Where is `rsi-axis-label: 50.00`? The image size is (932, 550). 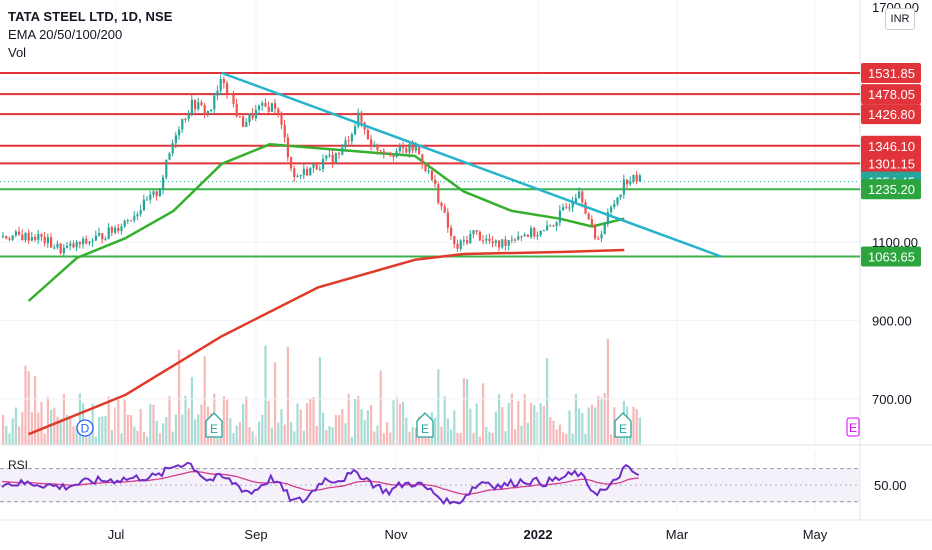 rsi-axis-label: 50.00 is located at coordinates (890, 485).